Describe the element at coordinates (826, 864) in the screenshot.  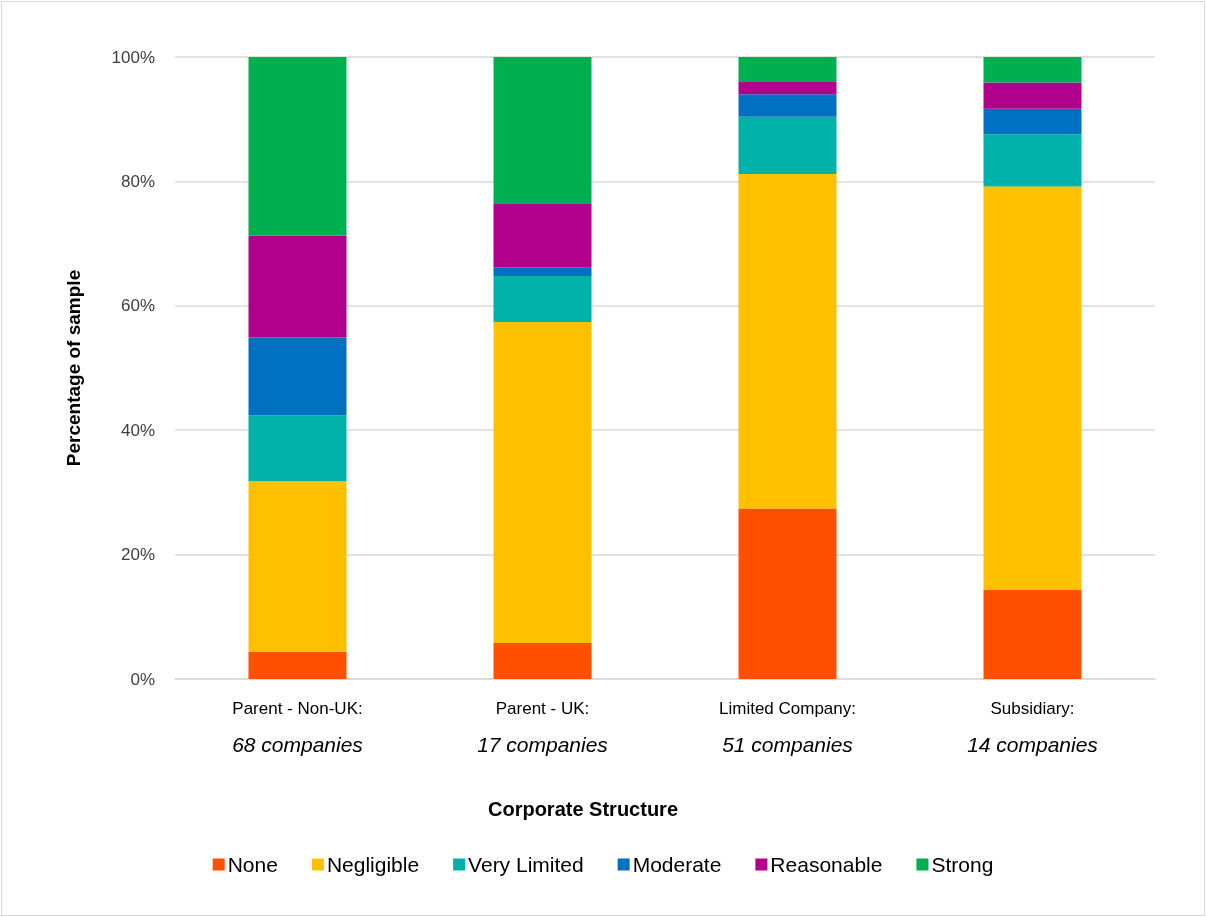
I see `legend-label: Reasonable` at that location.